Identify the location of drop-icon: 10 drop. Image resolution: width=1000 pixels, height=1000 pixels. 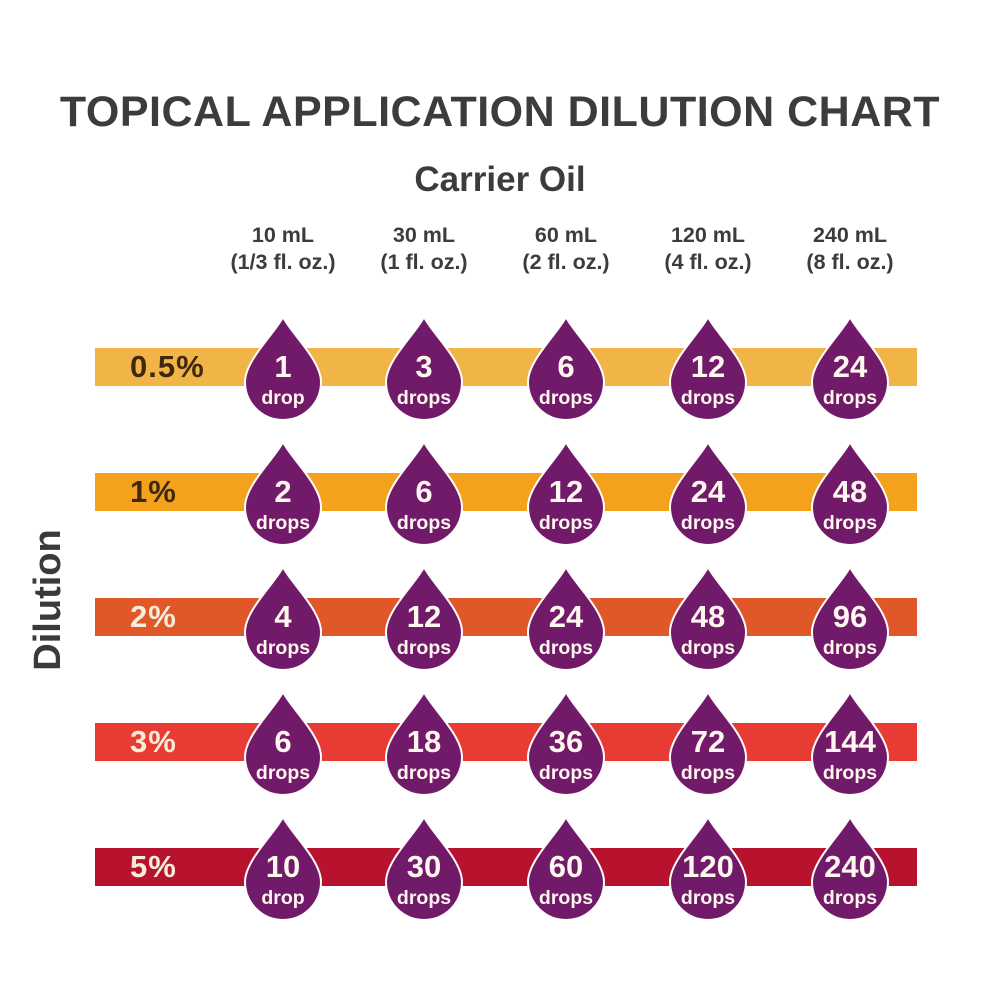
(283, 868).